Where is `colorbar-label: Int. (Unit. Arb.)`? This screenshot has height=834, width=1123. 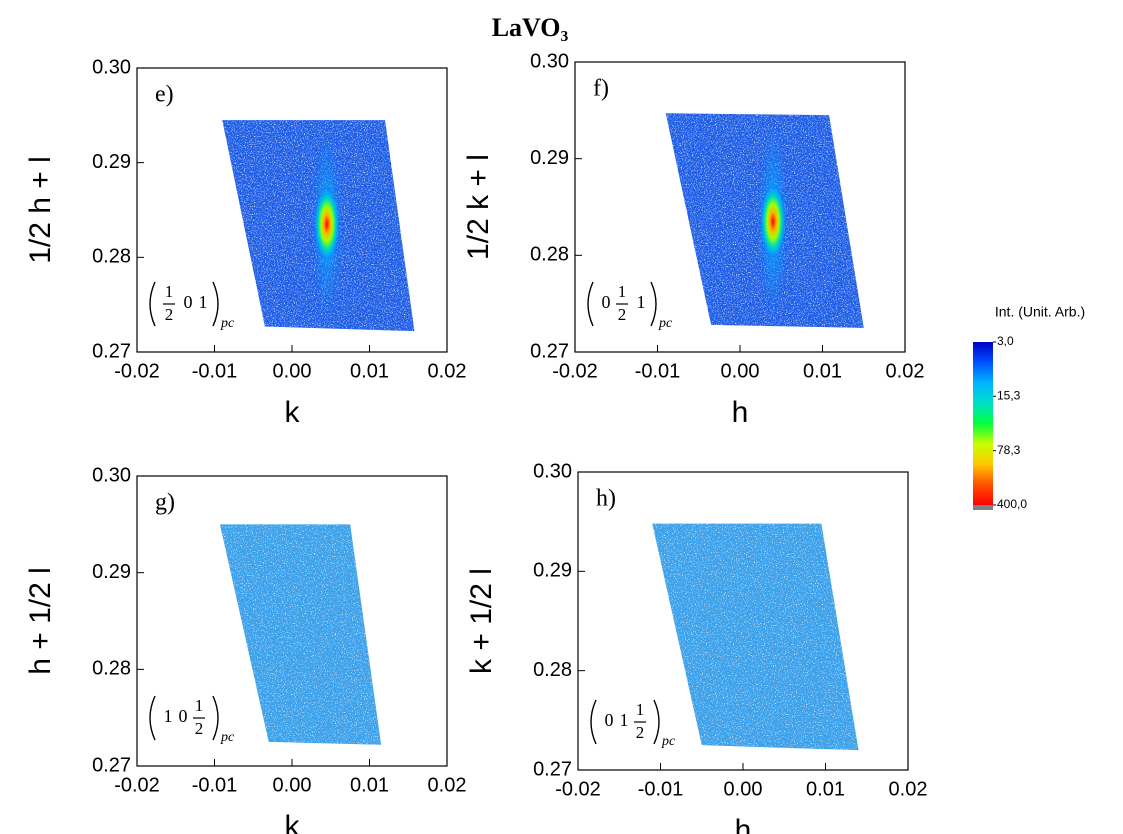
colorbar-label: Int. (Unit. Arb.) is located at coordinates (1040, 312).